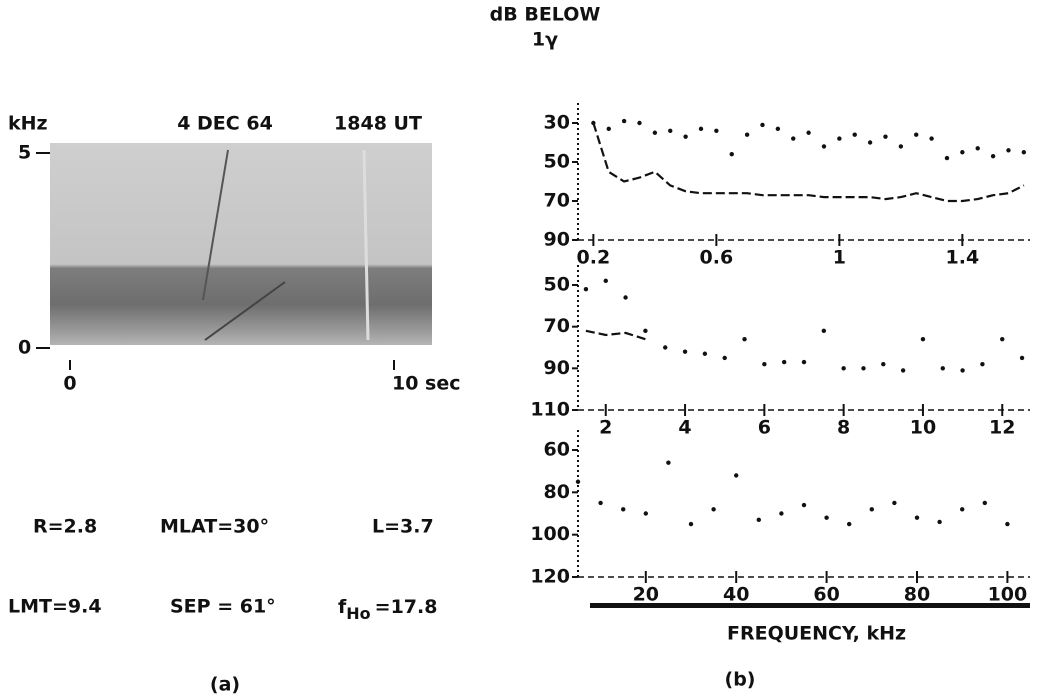 This screenshot has width=1060, height=694. Describe the element at coordinates (366, 245) in the screenshot. I see `sferic` at that location.